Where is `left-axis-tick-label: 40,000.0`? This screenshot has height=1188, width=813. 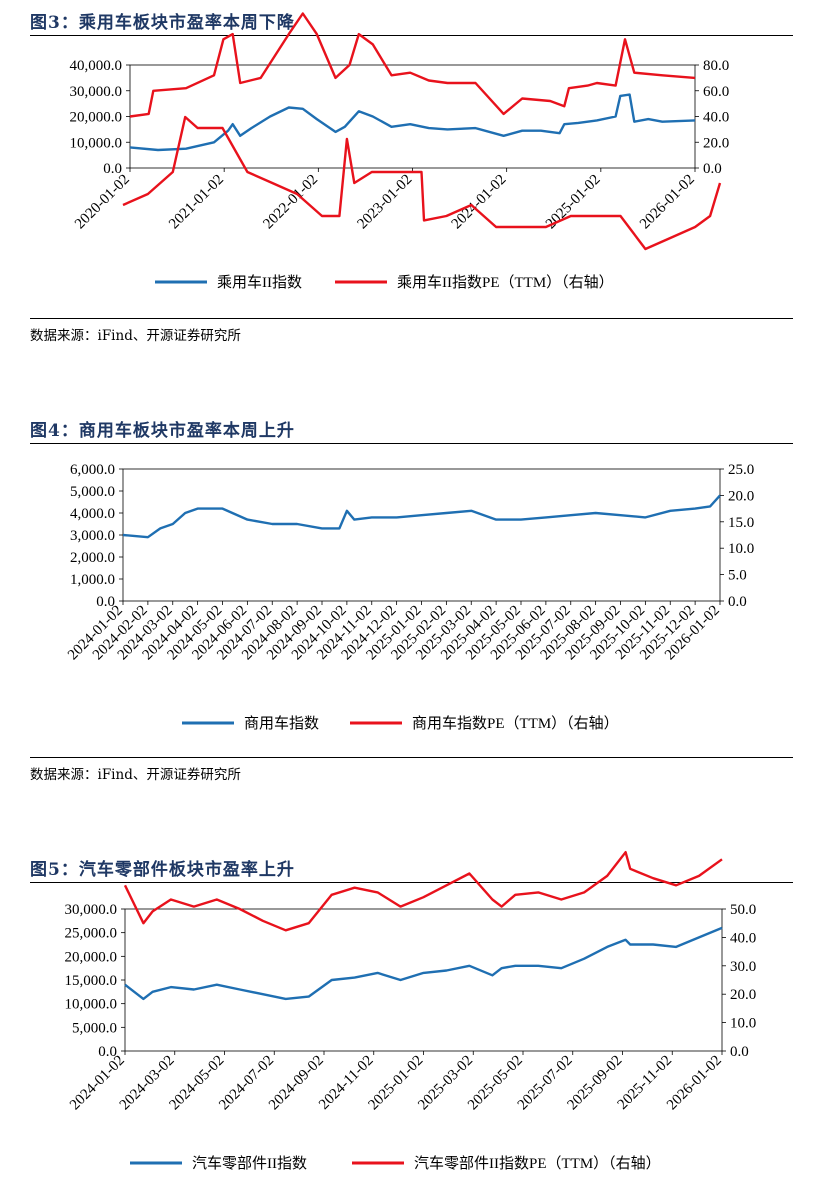 left-axis-tick-label: 40,000.0 is located at coordinates (96, 66).